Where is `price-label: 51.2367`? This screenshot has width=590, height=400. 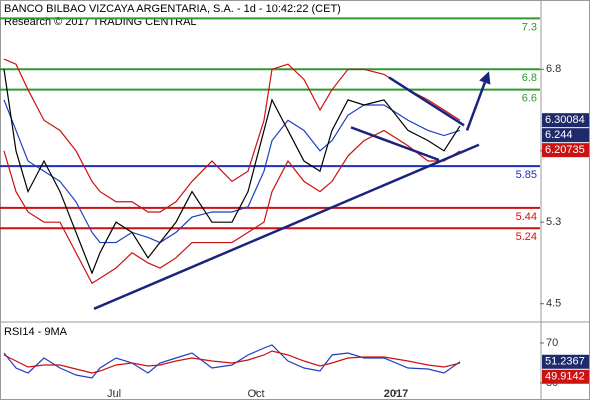 price-label: 51.2367 is located at coordinates (565, 362).